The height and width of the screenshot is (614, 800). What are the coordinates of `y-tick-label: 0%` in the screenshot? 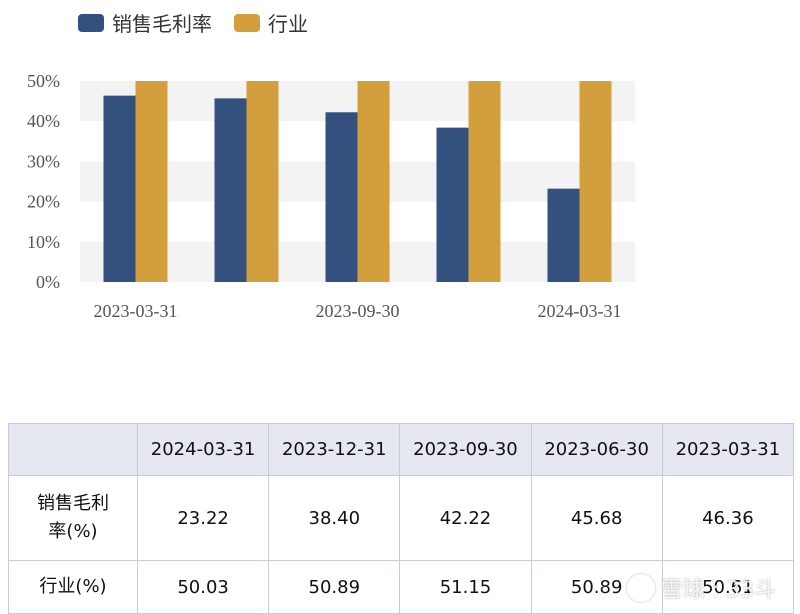 It's located at (48, 282).